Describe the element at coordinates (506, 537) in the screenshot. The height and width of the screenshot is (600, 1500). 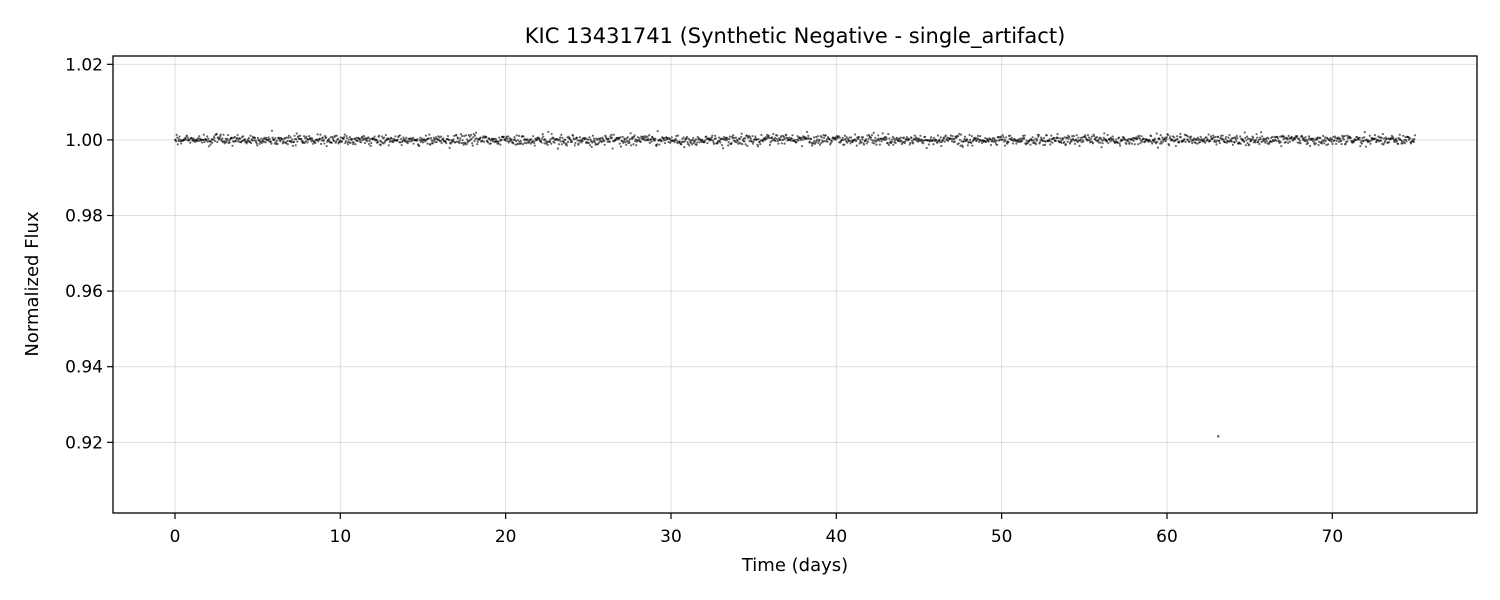
I see `x-tick-label: 20` at that location.